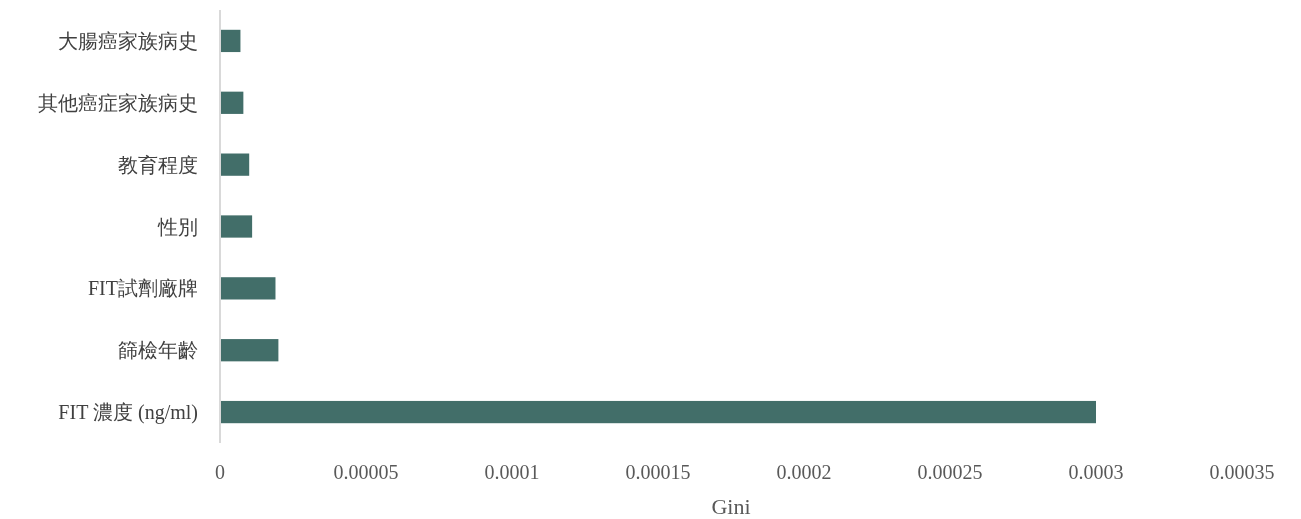 This screenshot has width=1301, height=519. Describe the element at coordinates (220, 472) in the screenshot. I see `x-tick-label: 0` at that location.